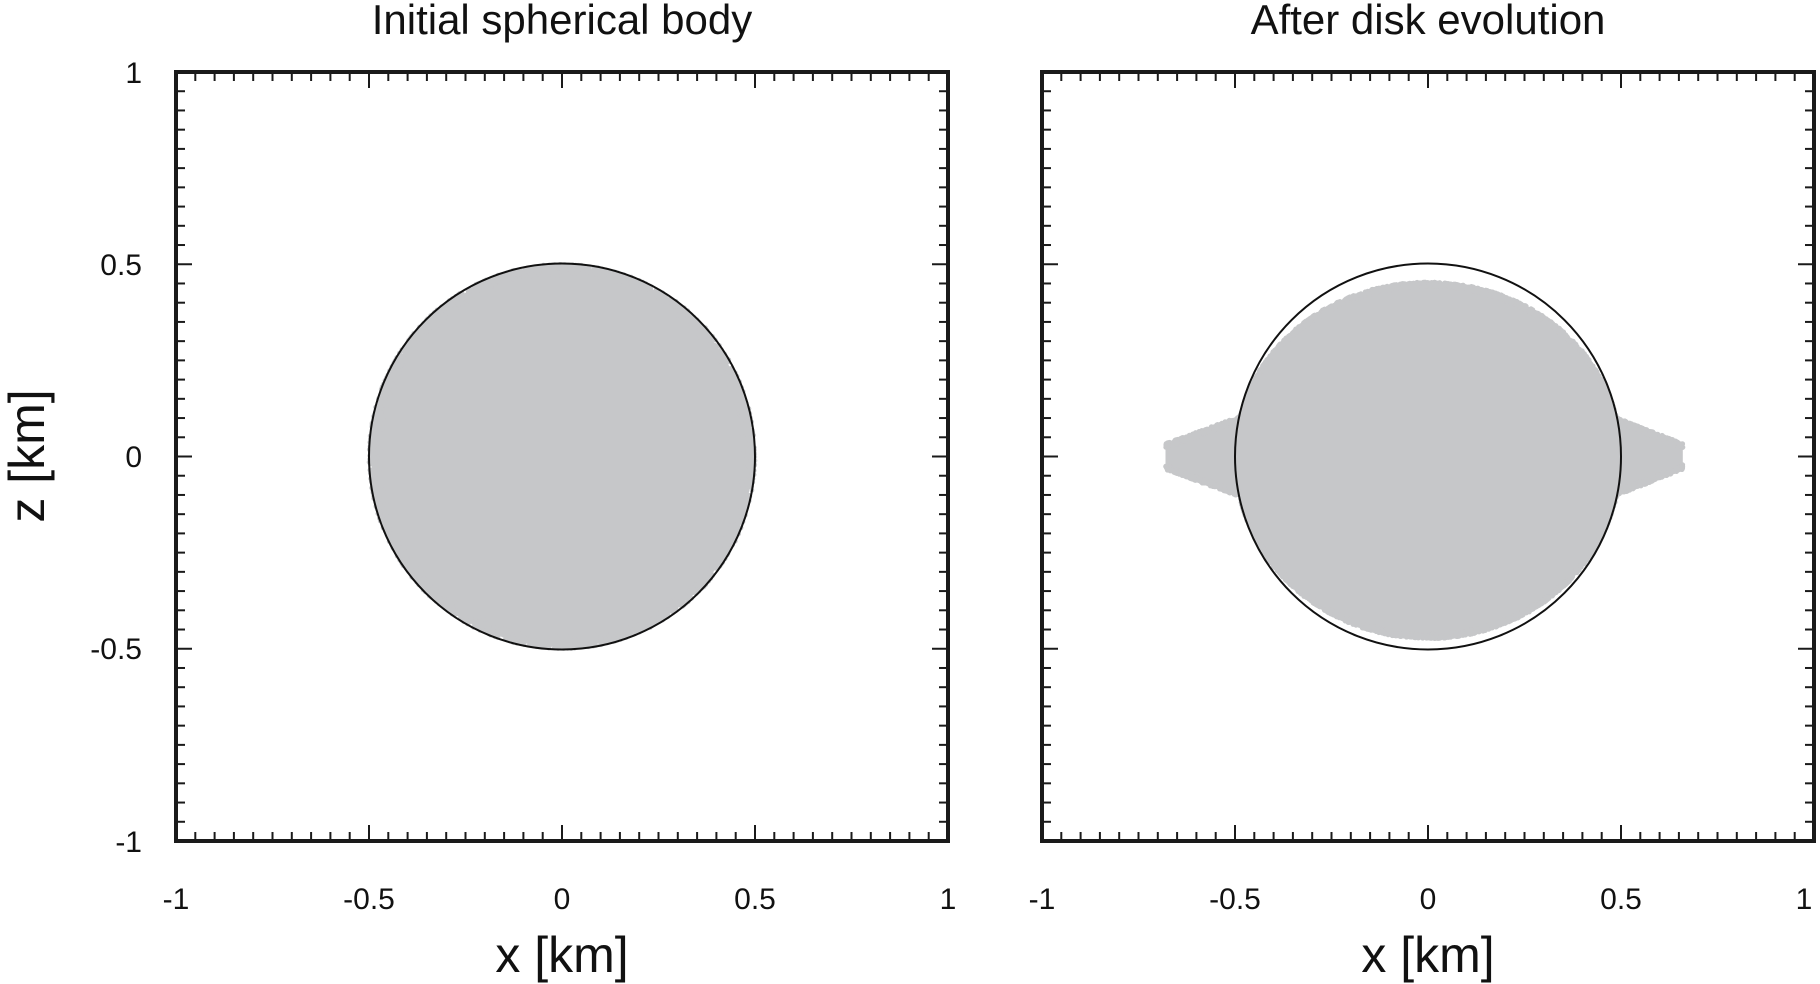 Image resolution: width=1820 pixels, height=984 pixels. Describe the element at coordinates (27, 455) in the screenshot. I see `y-axis-label: z [km]` at that location.